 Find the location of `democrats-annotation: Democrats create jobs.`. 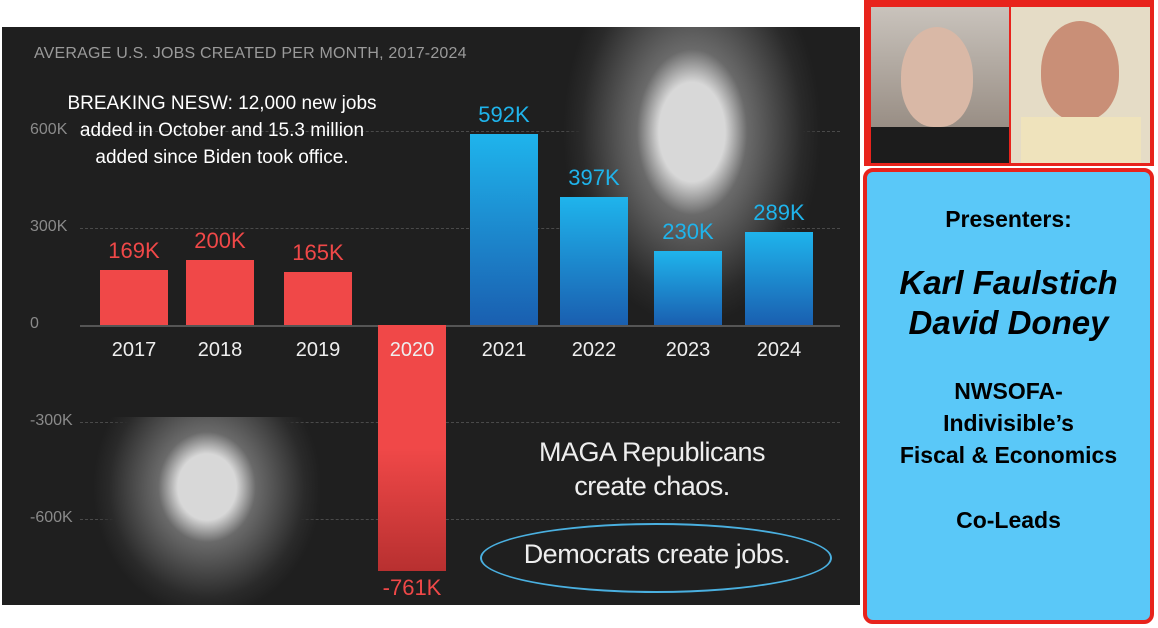

democrats-annotation: Democrats create jobs. is located at coordinates (657, 554).